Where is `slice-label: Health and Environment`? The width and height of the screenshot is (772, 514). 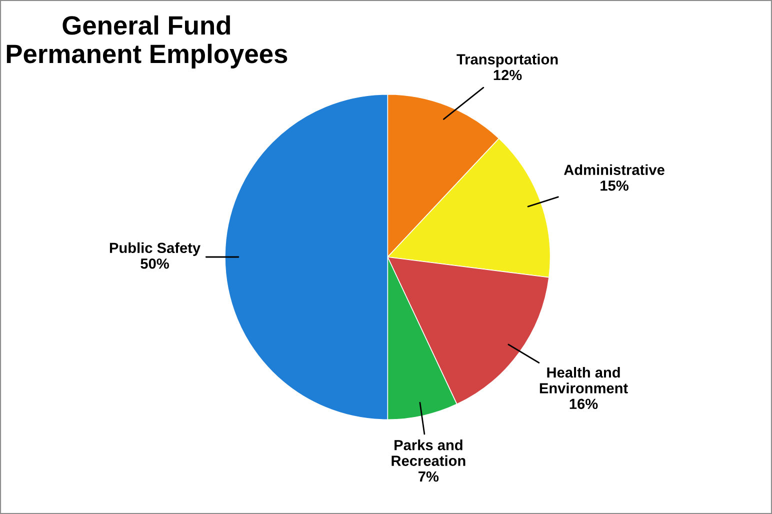
slice-label: Health and Environment is located at coordinates (584, 380).